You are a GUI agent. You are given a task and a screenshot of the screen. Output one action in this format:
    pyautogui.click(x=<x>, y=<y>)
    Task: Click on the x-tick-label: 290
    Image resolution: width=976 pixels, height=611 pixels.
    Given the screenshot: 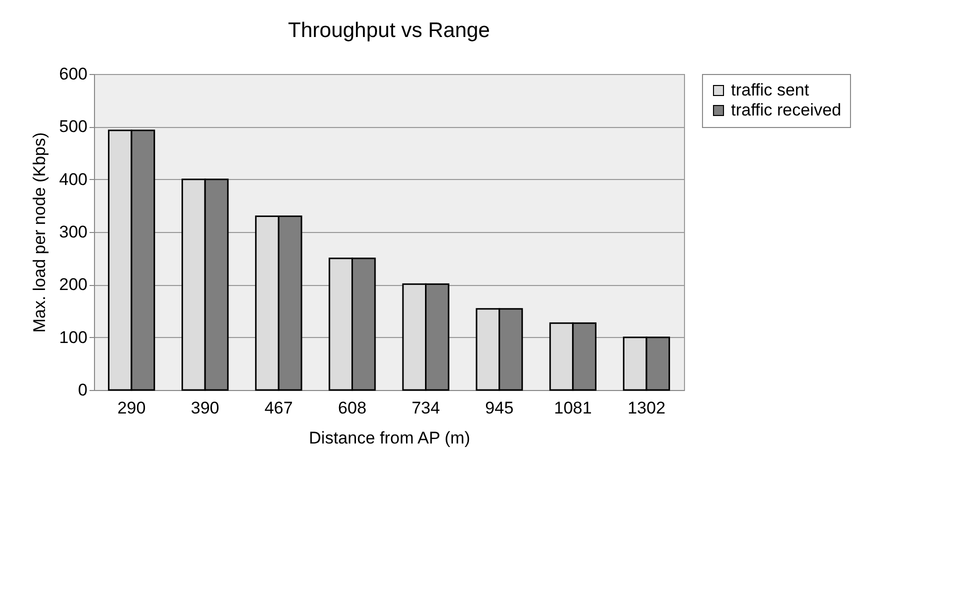 What is the action you would take?
    pyautogui.click(x=131, y=408)
    